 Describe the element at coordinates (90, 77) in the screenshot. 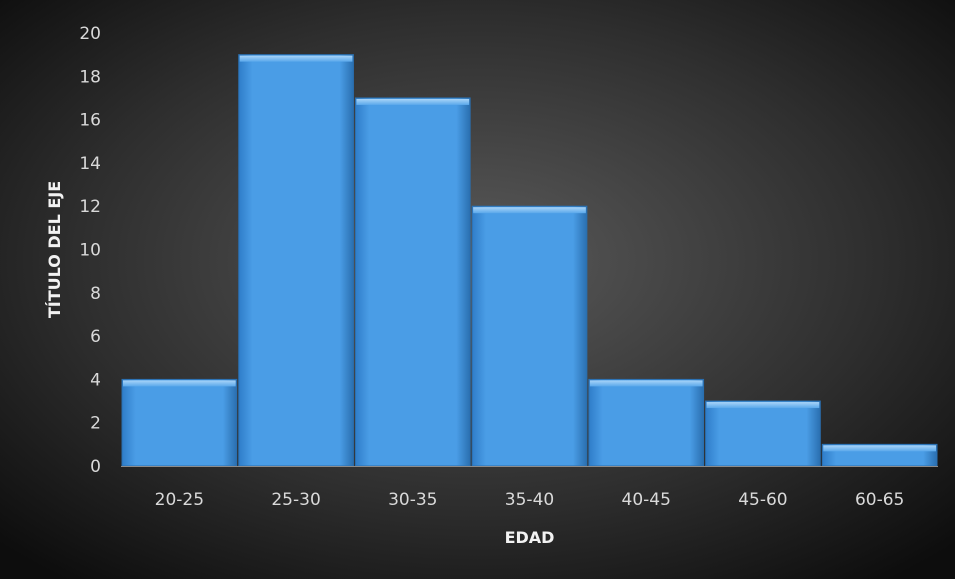

I see `y-tick-label: 18` at that location.